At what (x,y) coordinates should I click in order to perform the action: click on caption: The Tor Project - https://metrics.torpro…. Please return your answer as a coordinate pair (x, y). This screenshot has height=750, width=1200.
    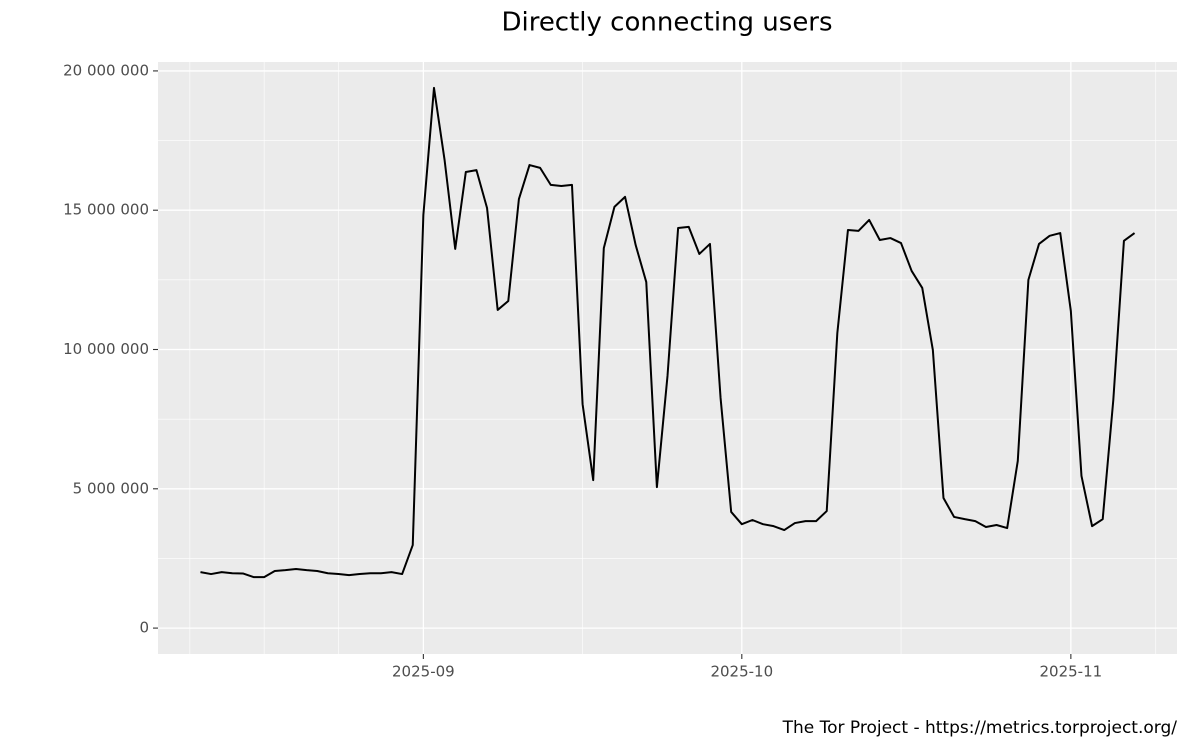
    Looking at the image, I should click on (980, 728).